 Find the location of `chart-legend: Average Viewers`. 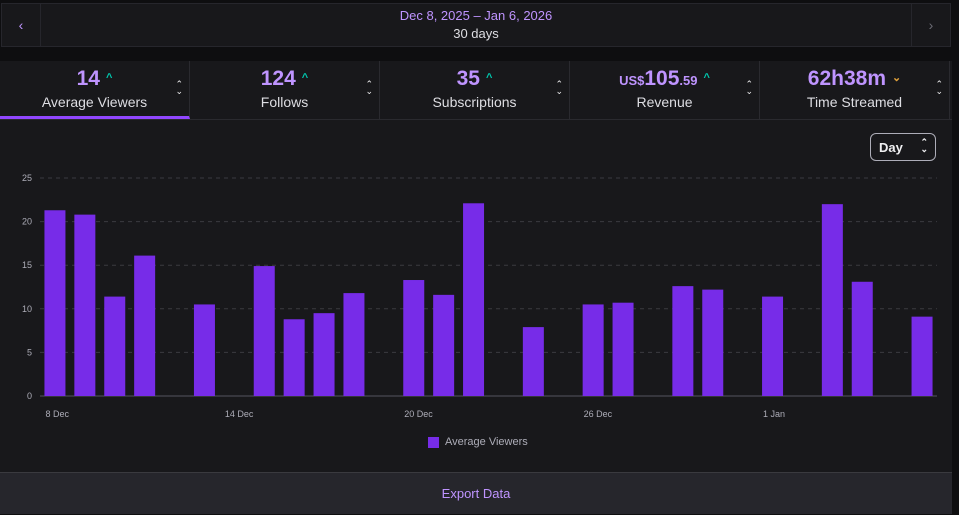

chart-legend: Average Viewers is located at coordinates (478, 442).